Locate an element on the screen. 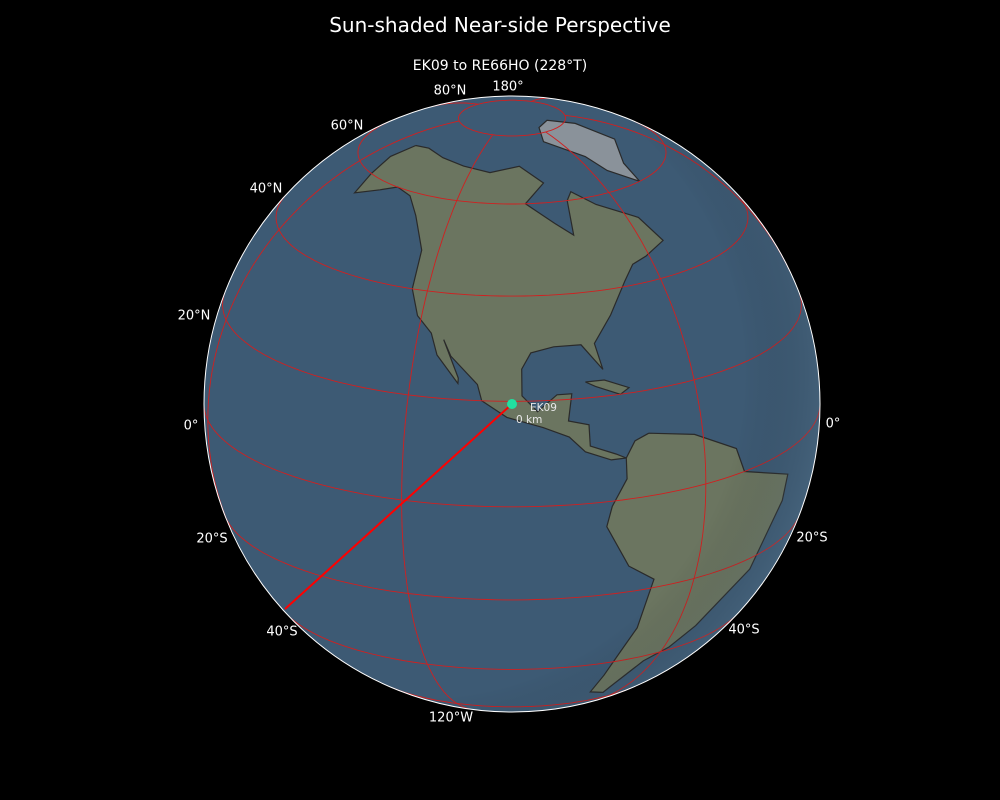 Image resolution: width=1000 pixels, height=800 pixels. figure-title: Sun-shaded Near-side Perspective is located at coordinates (500, 25).